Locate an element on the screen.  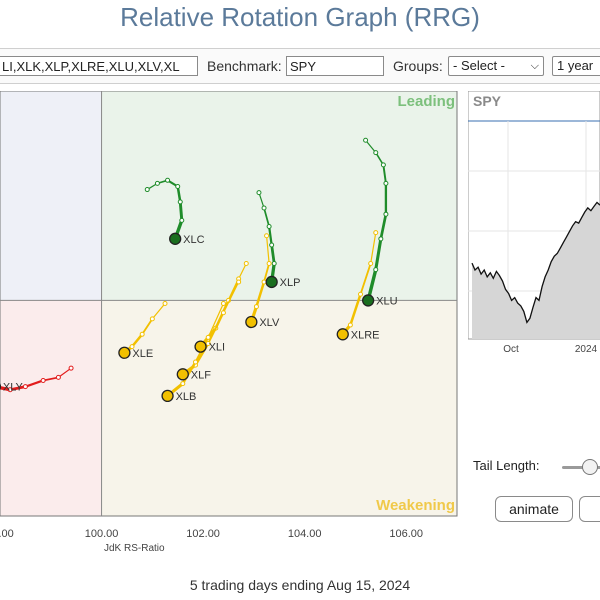
footer-caption: 5 trading days ending Aug 15, 2024 is located at coordinates (300, 585).